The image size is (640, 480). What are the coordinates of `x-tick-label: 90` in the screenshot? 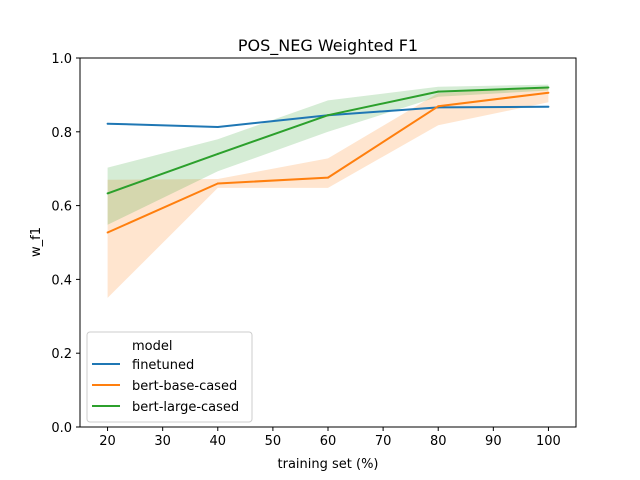 It's located at (493, 441).